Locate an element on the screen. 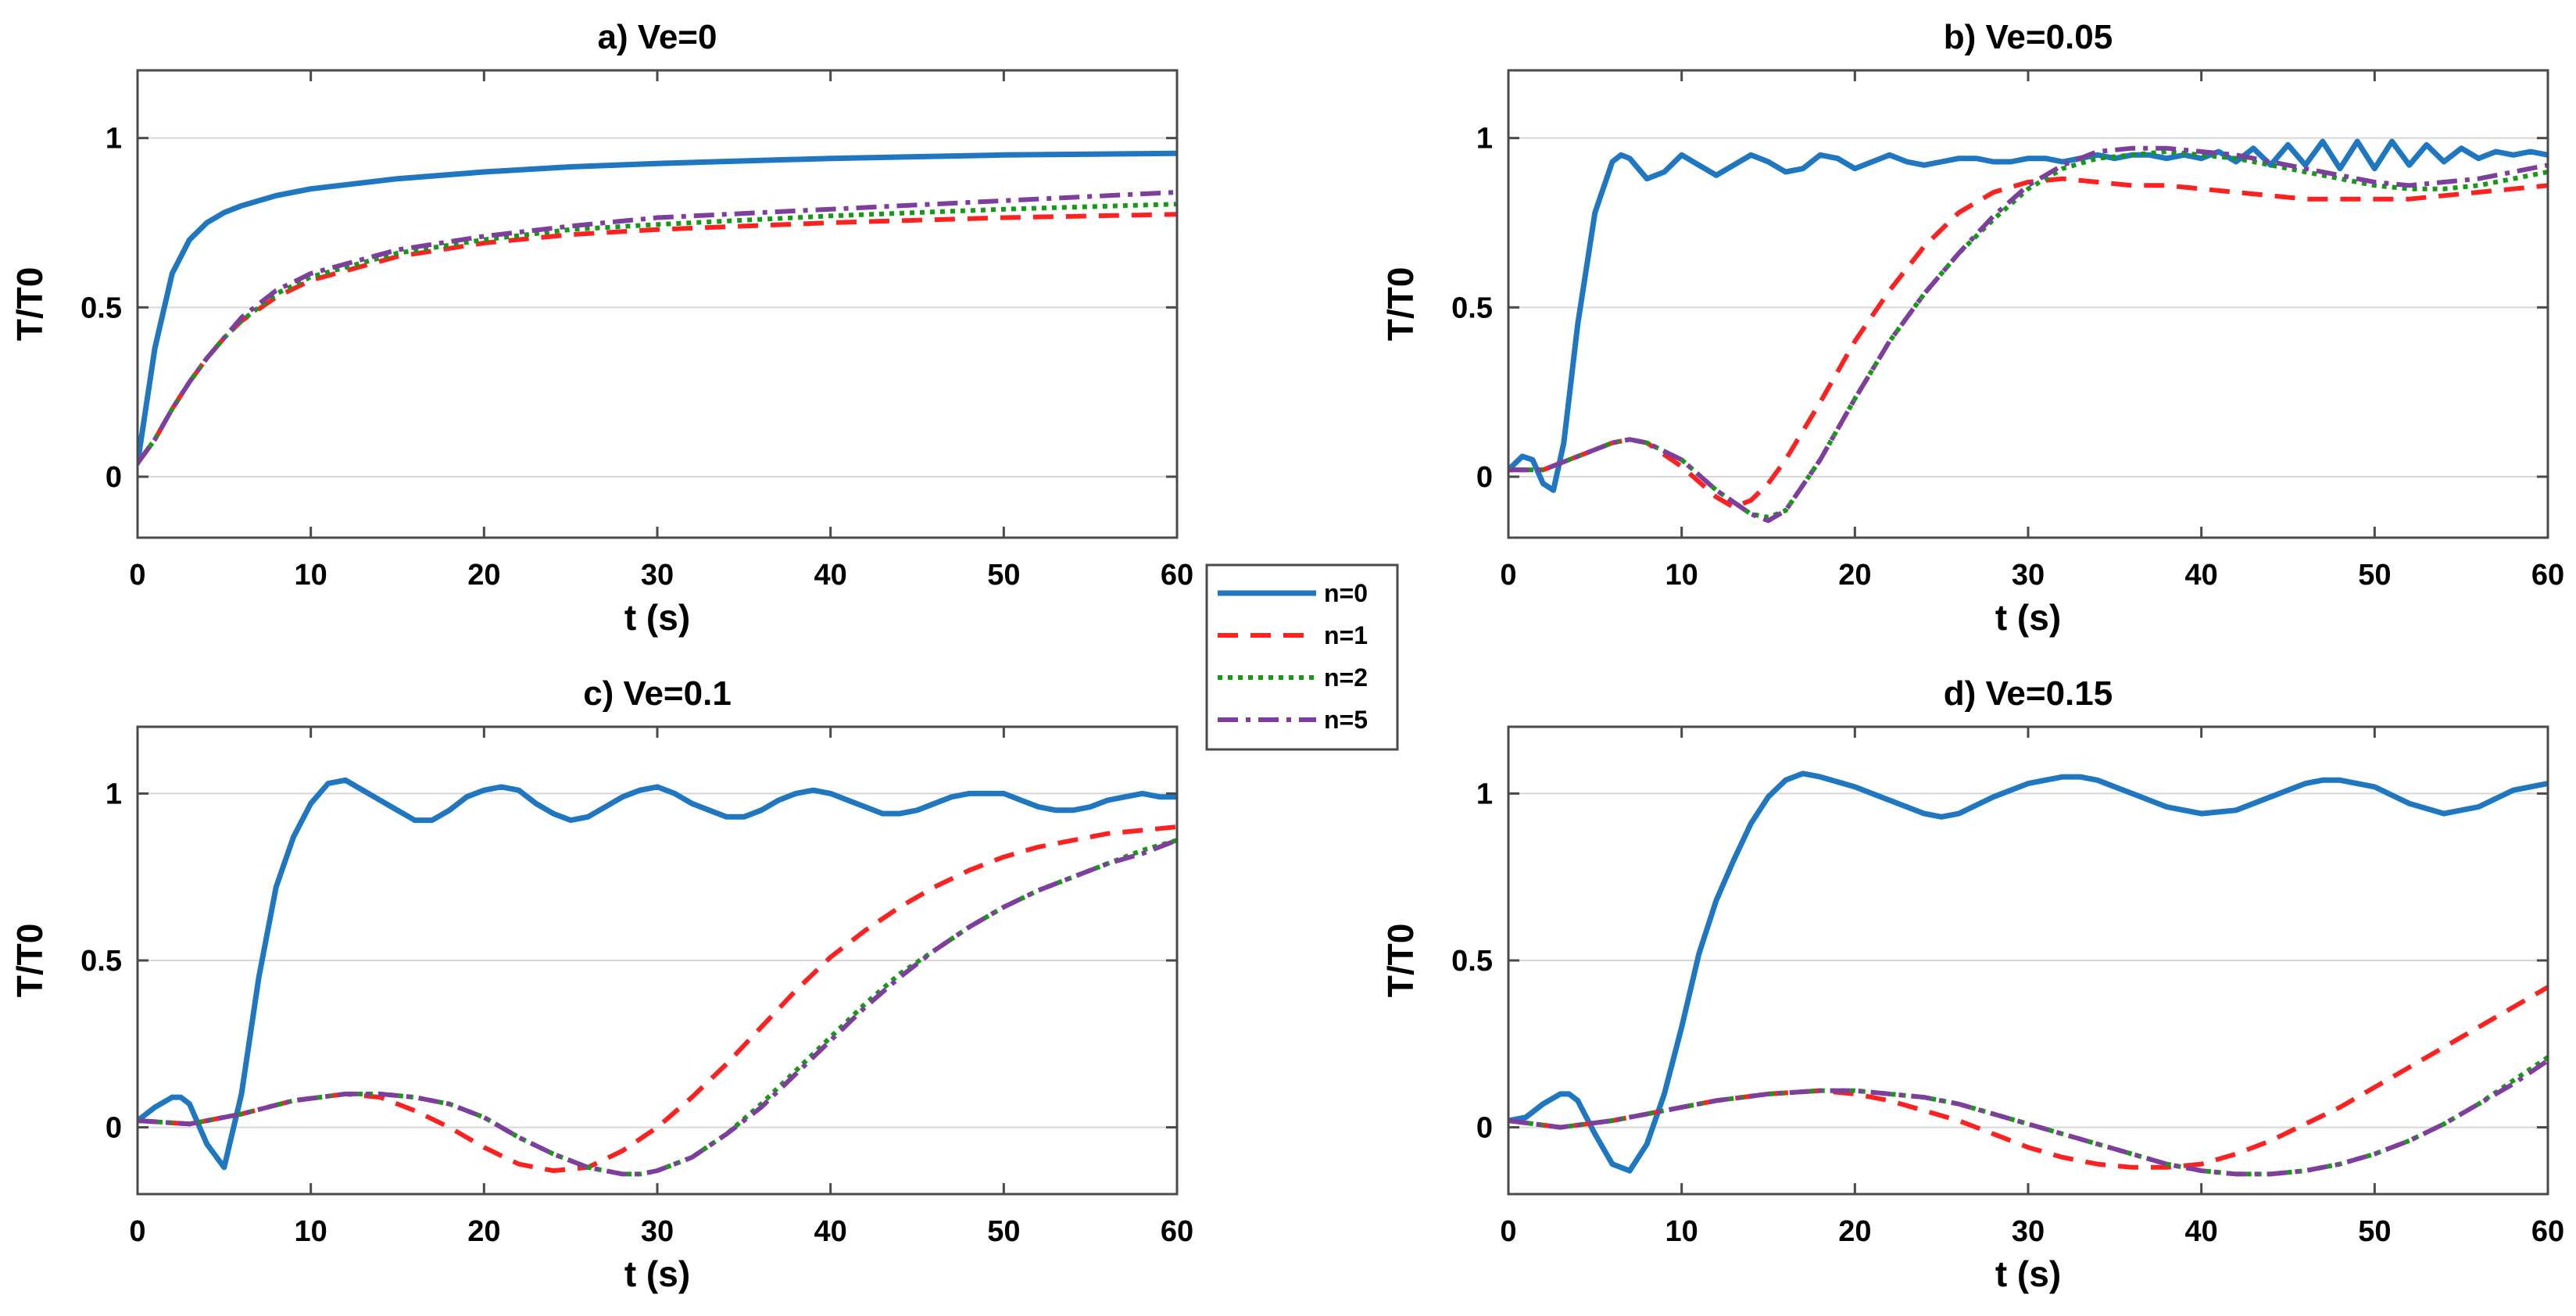  series-group-b is located at coordinates (2028, 331).